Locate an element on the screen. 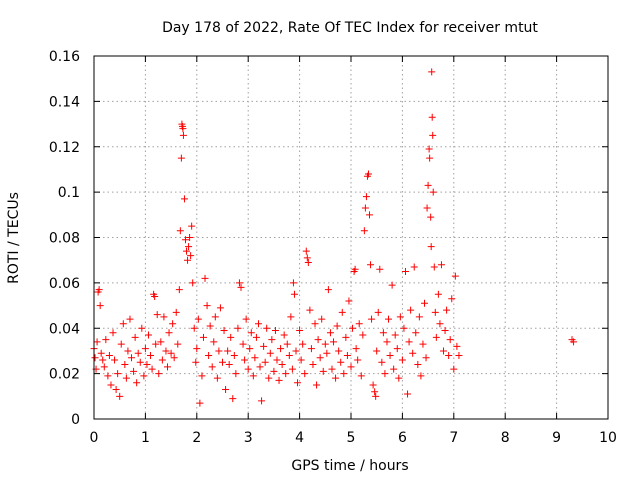 The height and width of the screenshot is (480, 640). x-tick-label: 8 is located at coordinates (505, 438).